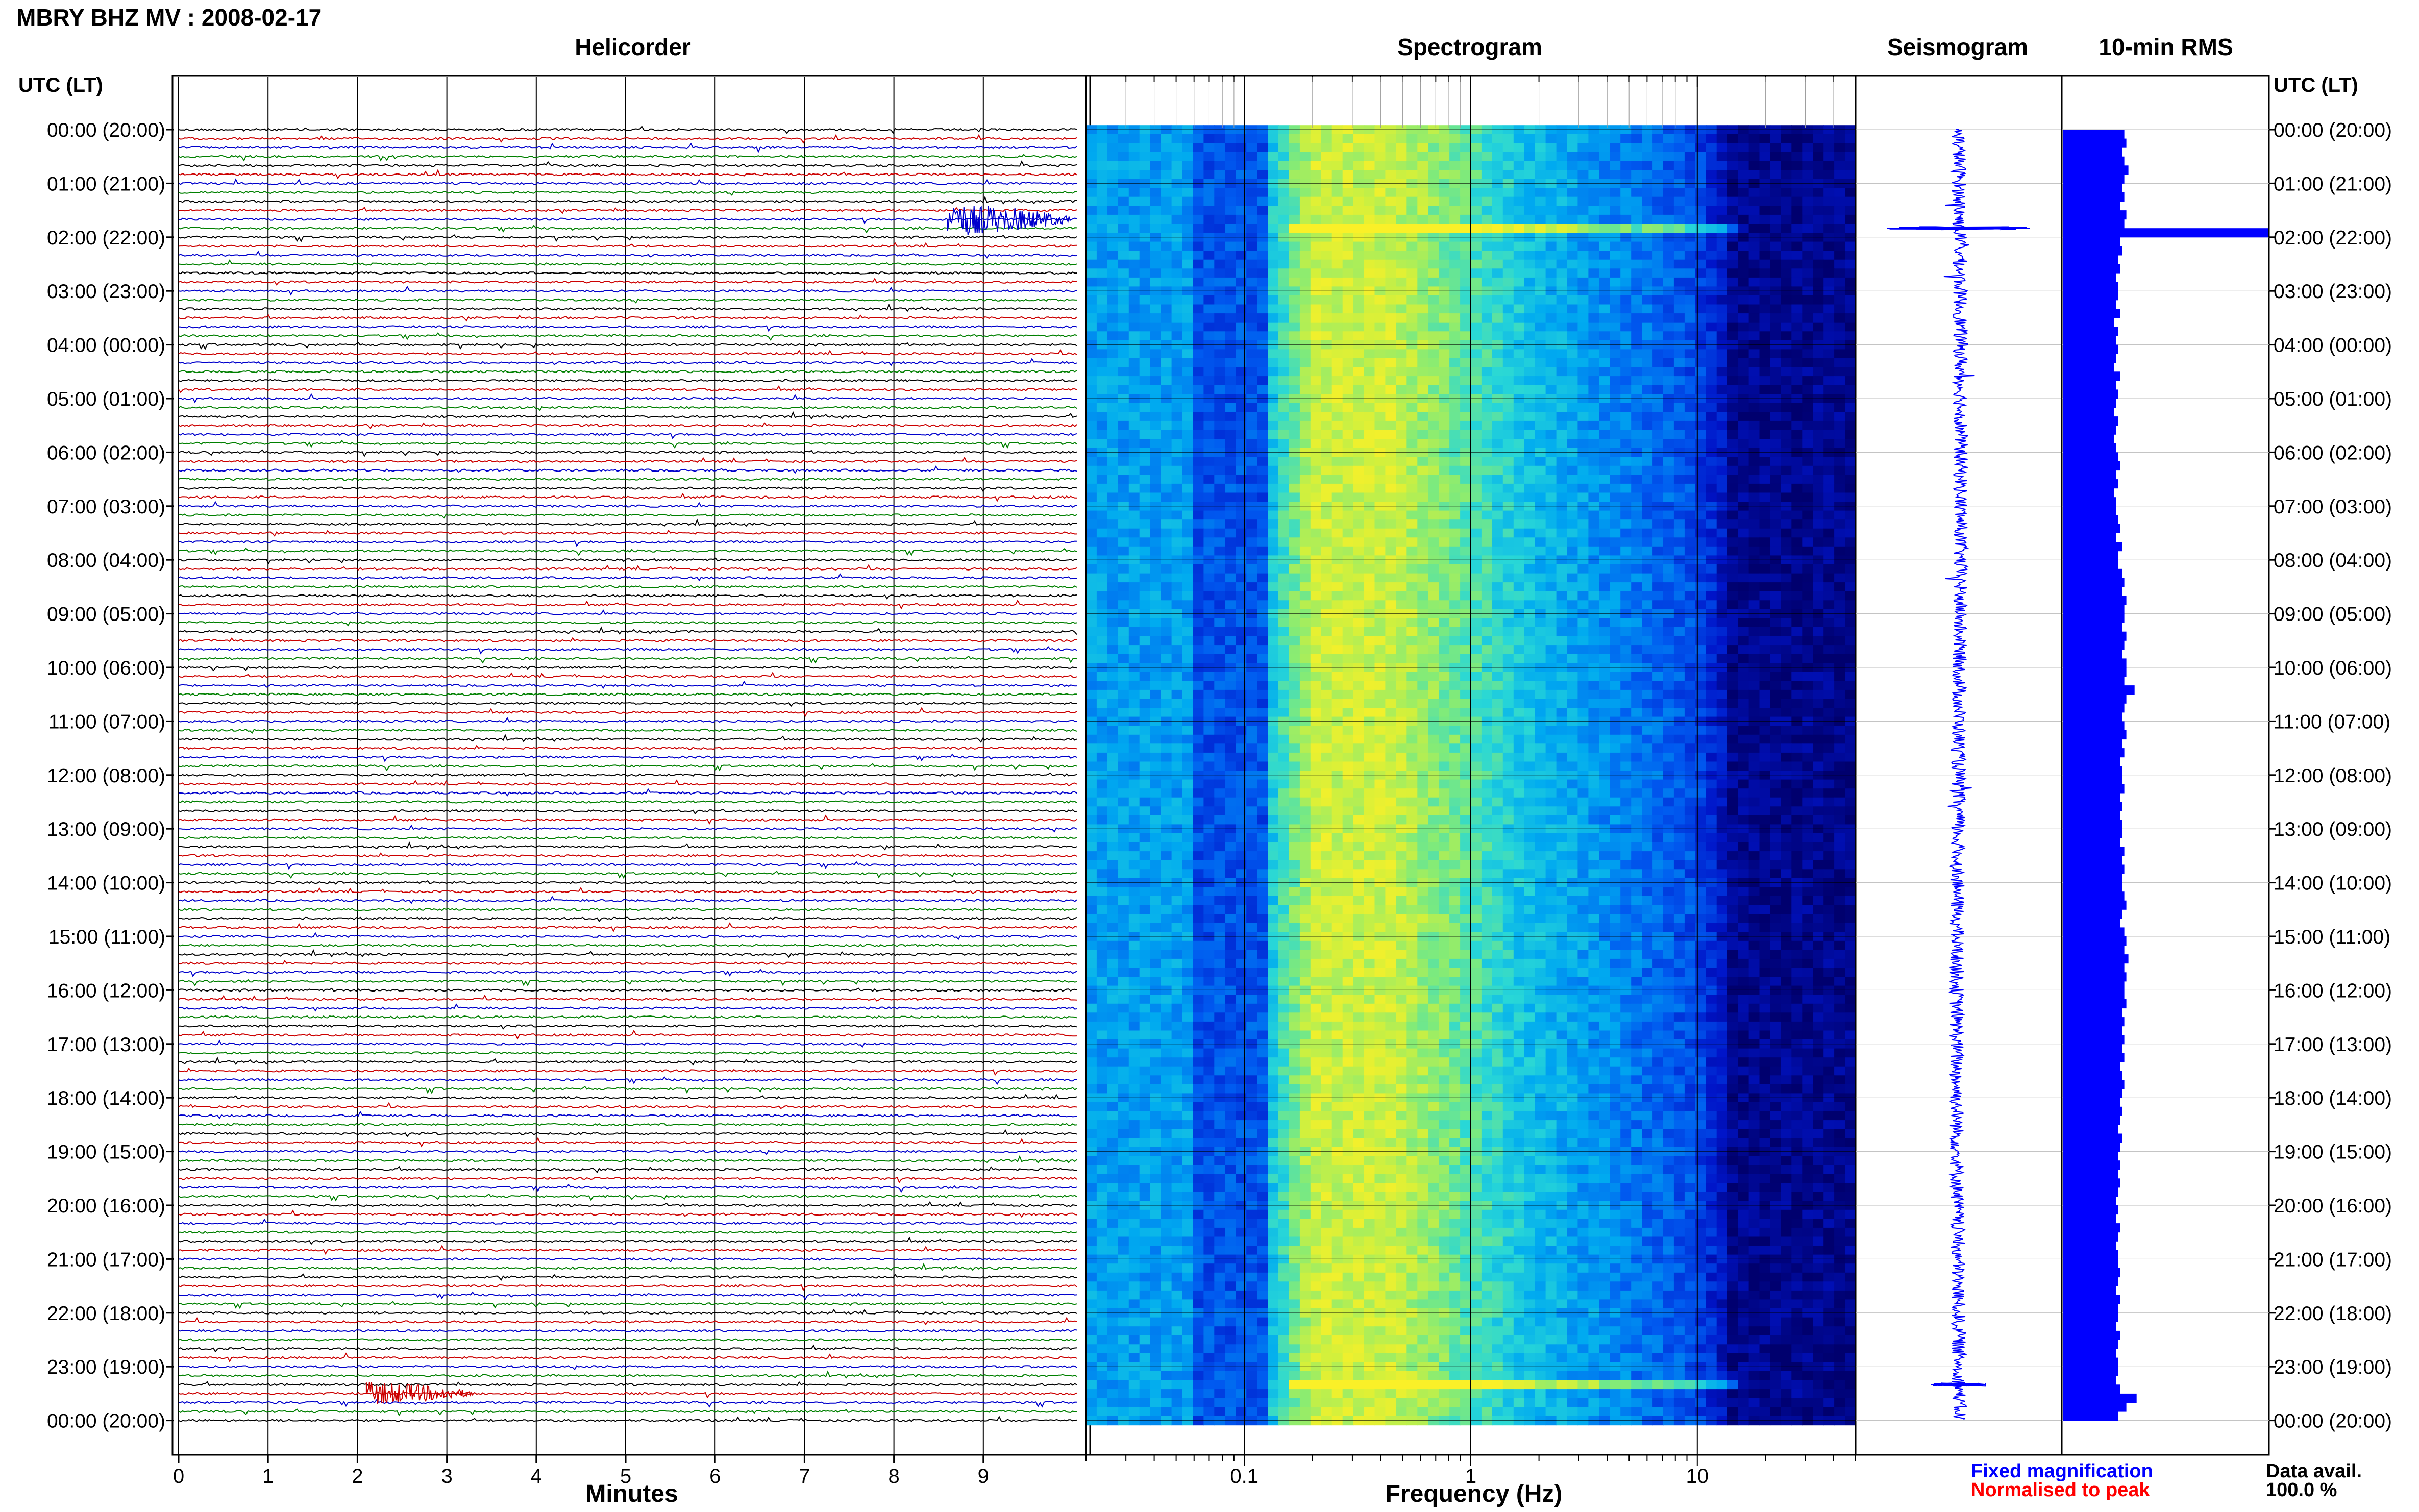 The width and height of the screenshot is (2419, 1512). What do you see at coordinates (625, 1476) in the screenshot?
I see `minute-tick-label: 5` at bounding box center [625, 1476].